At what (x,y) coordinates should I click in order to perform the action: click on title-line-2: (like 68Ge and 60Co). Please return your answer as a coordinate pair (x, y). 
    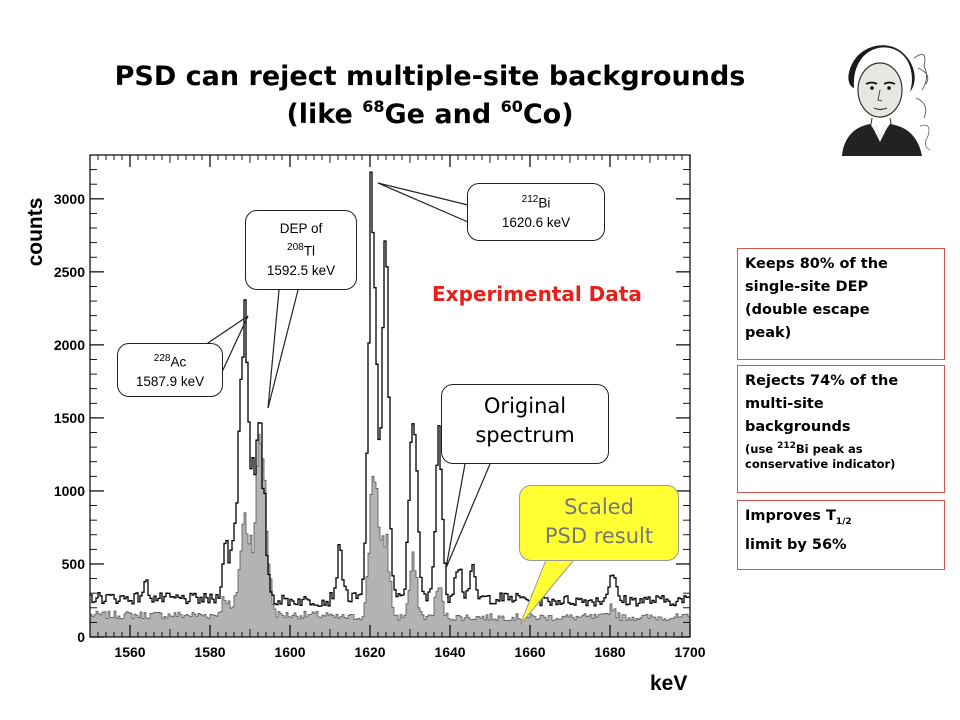
    Looking at the image, I should click on (430, 114).